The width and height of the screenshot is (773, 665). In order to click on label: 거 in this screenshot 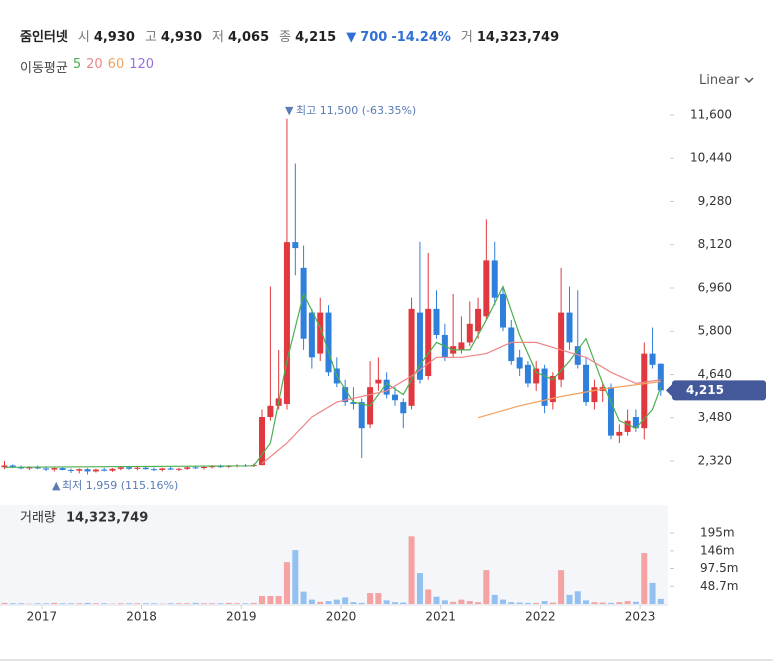, I will do `click(466, 37)`.